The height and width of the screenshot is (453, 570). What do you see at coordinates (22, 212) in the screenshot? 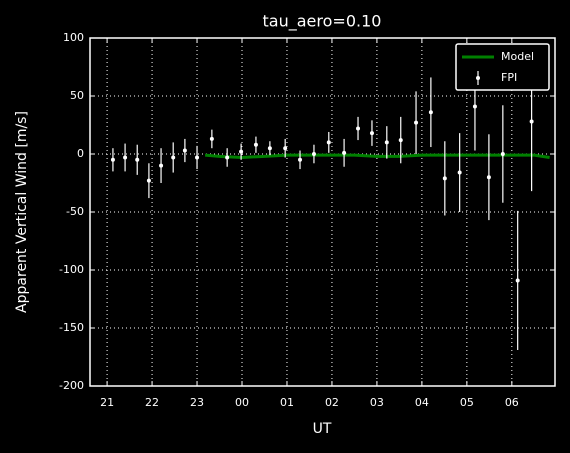
I see `y-axis-label: Apparent Vertical Wind [m/s]` at bounding box center [22, 212].